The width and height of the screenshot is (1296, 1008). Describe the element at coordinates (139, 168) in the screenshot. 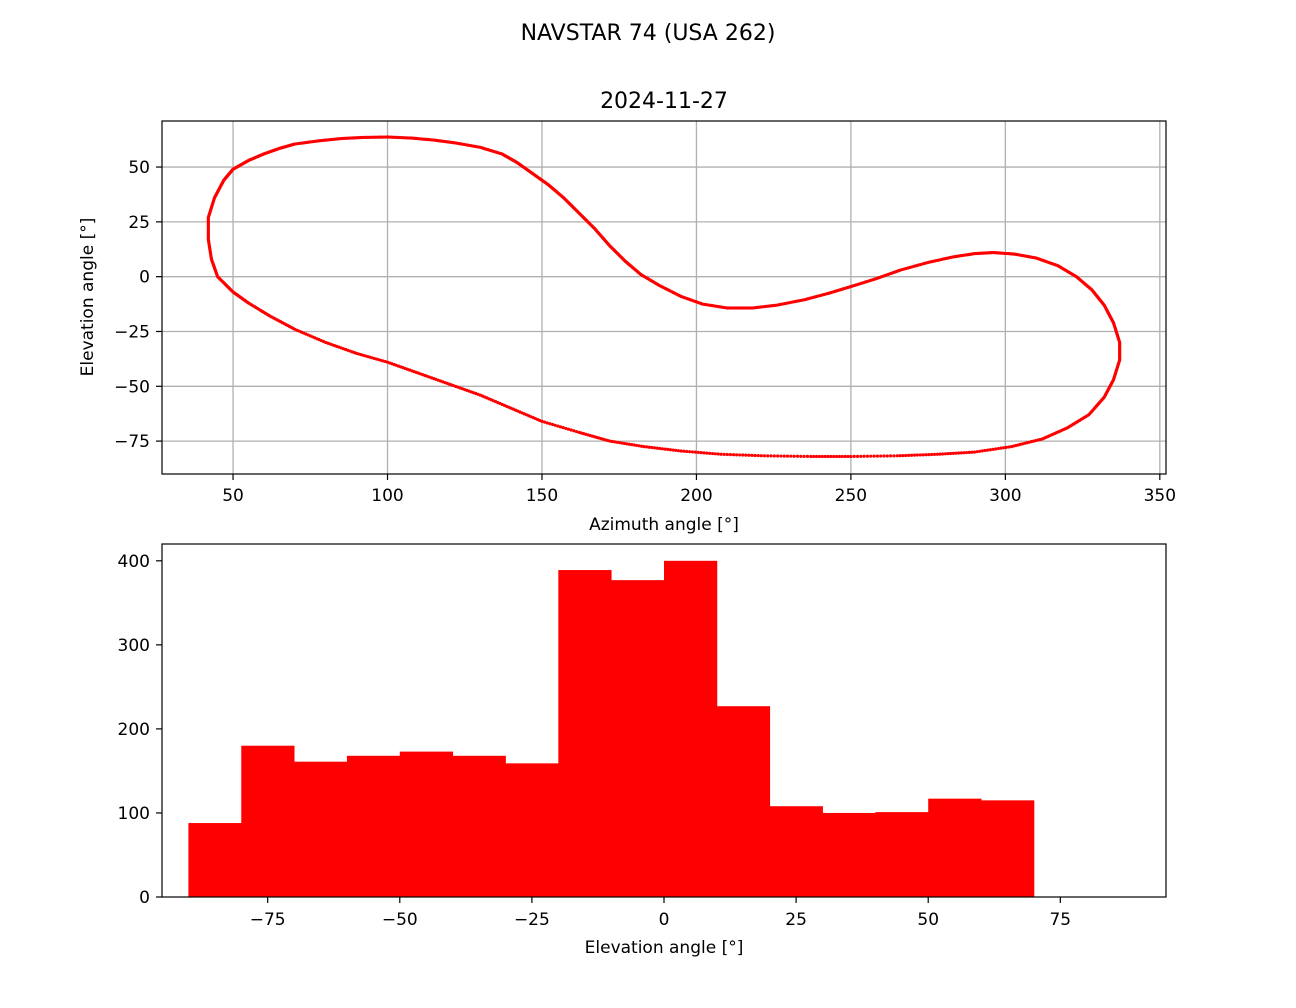

I see `scatter-y-tick-label: 50` at that location.